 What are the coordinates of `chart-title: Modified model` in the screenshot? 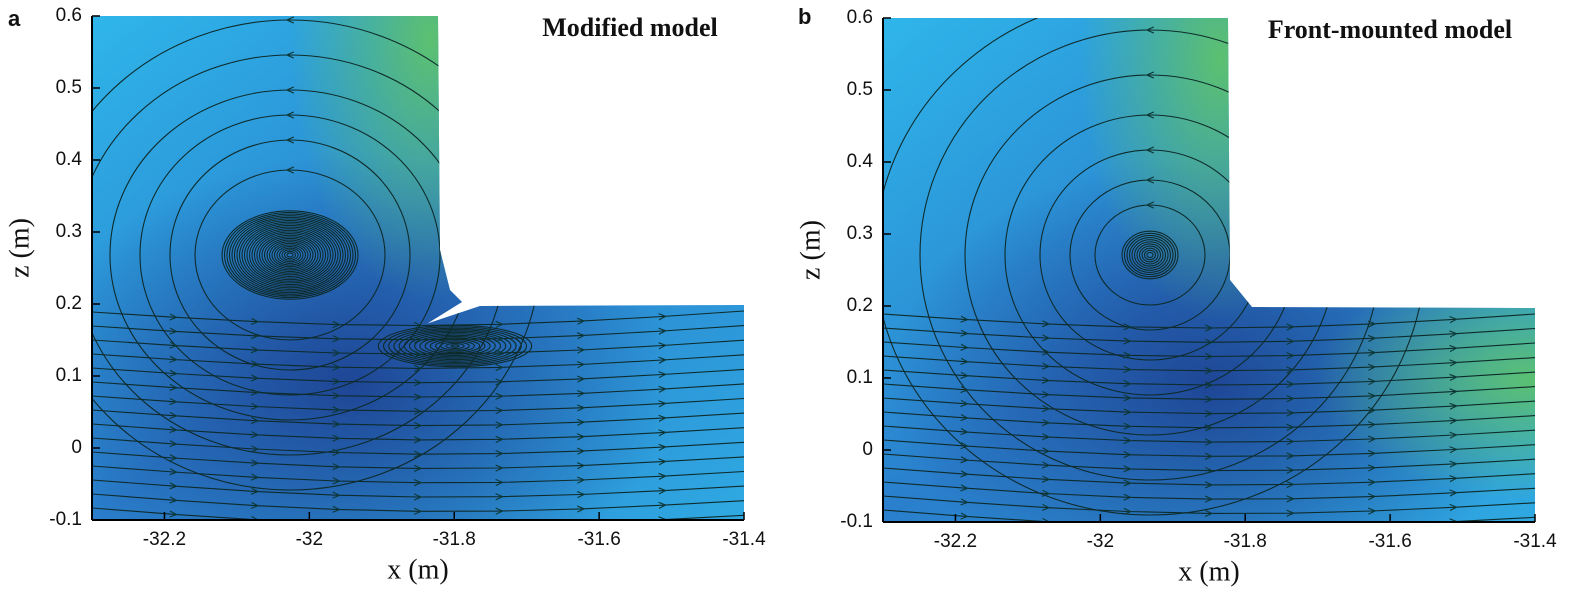 It's located at (630, 27).